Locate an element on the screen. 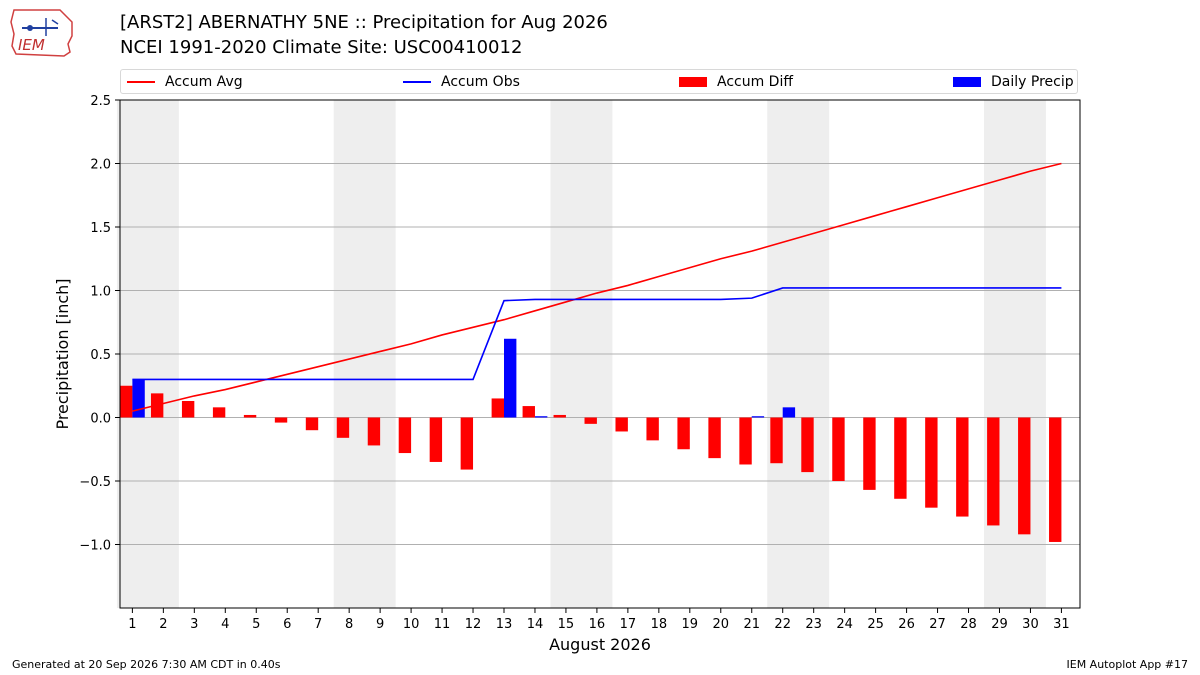  x-tick-label: 27 is located at coordinates (937, 624).